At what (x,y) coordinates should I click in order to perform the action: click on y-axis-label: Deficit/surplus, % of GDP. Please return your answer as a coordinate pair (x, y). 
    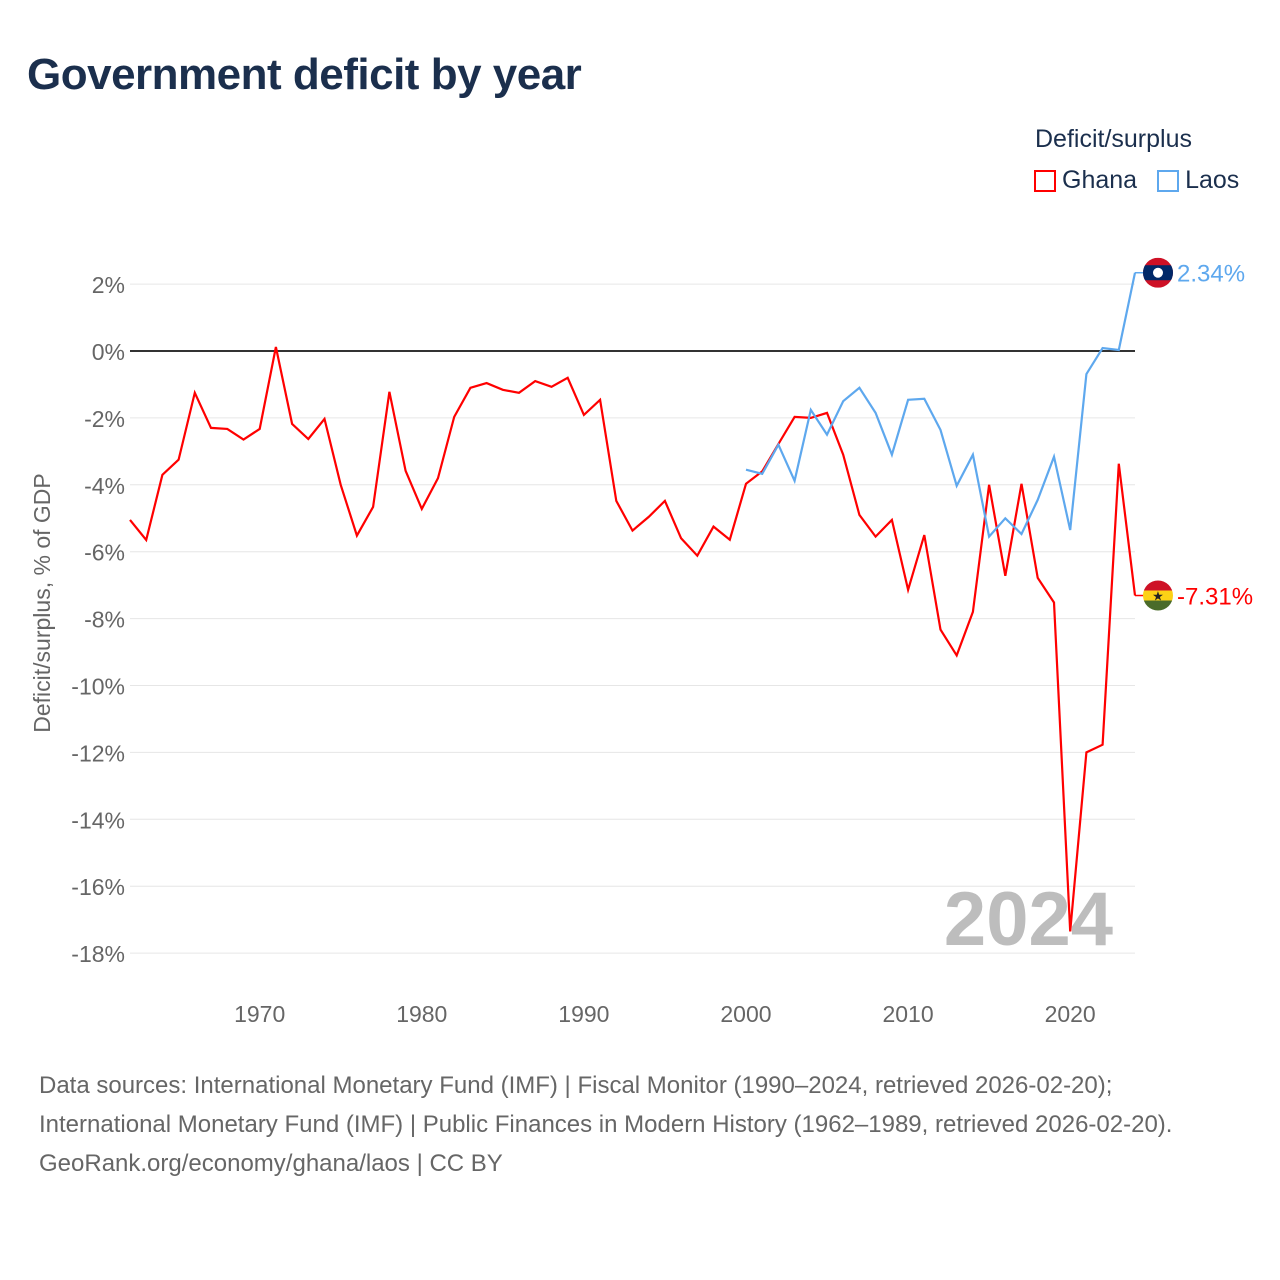
    Looking at the image, I should click on (42, 602).